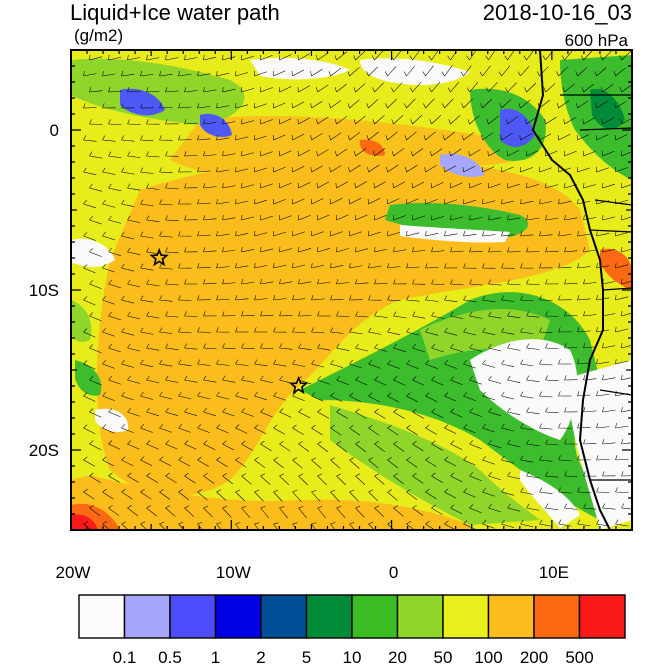 Image resolution: width=650 pixels, height=667 pixels. I want to click on units-label: (g/m2), so click(99, 35).